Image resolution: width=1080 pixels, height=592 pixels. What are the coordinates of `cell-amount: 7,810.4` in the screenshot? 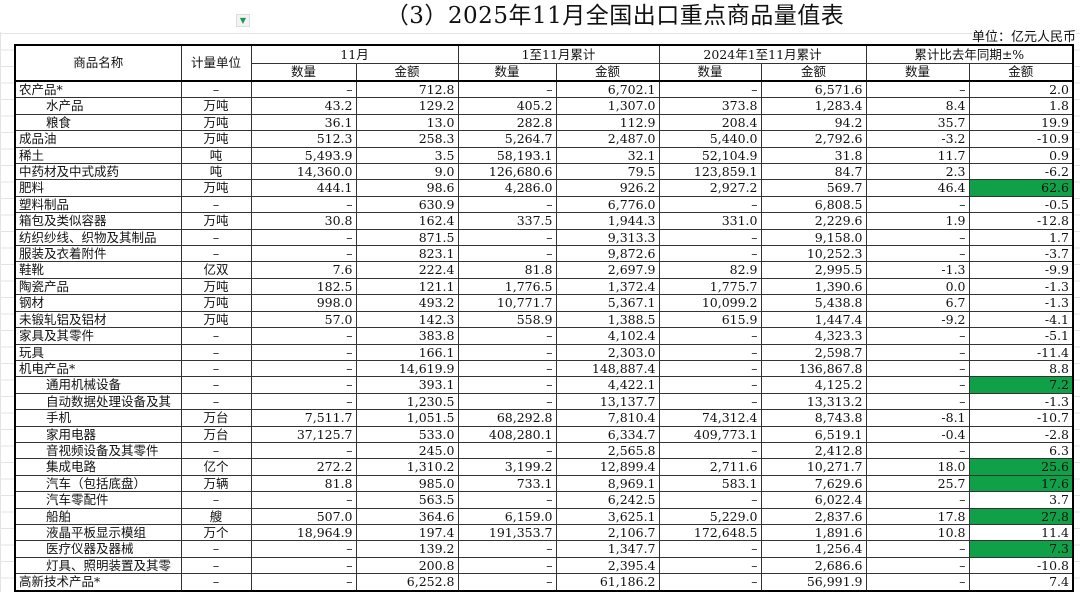 It's located at (607, 418).